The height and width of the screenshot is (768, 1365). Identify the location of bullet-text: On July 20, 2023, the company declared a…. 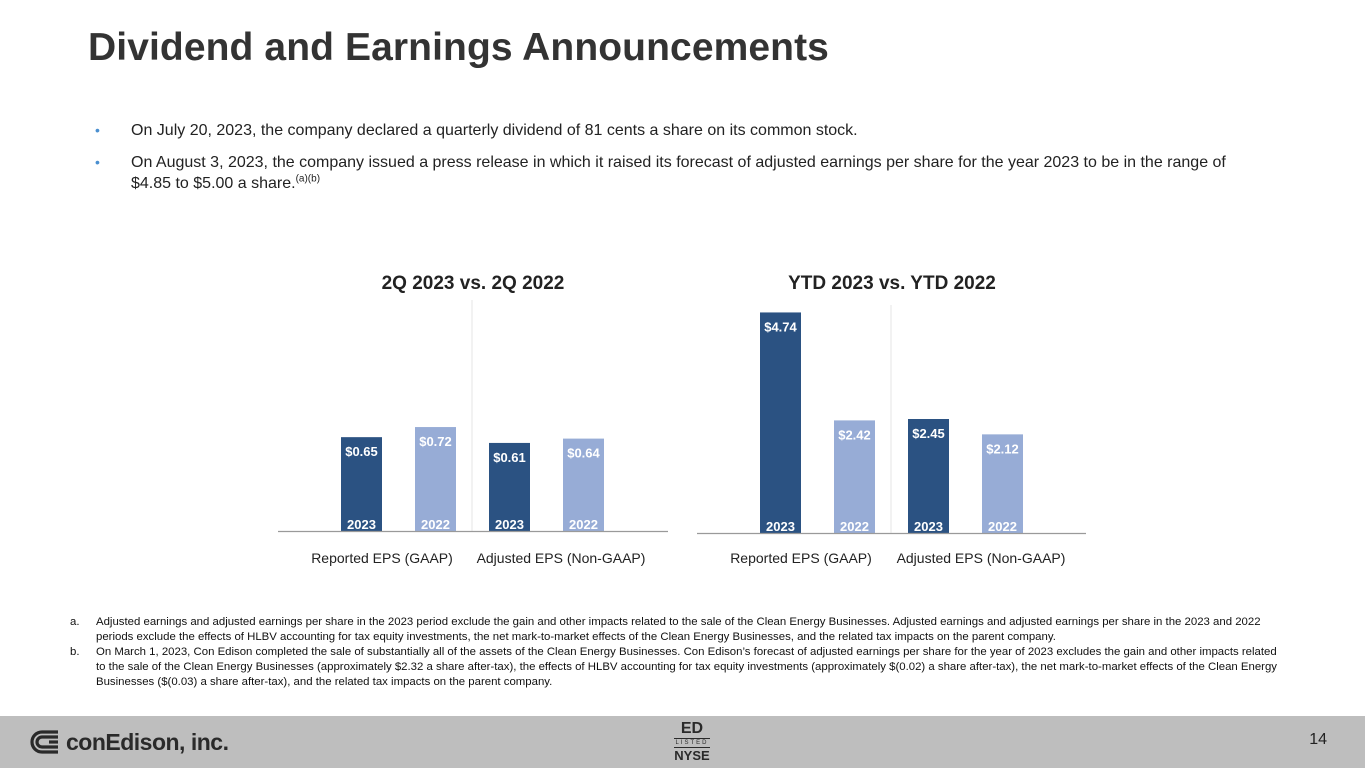
(494, 130).